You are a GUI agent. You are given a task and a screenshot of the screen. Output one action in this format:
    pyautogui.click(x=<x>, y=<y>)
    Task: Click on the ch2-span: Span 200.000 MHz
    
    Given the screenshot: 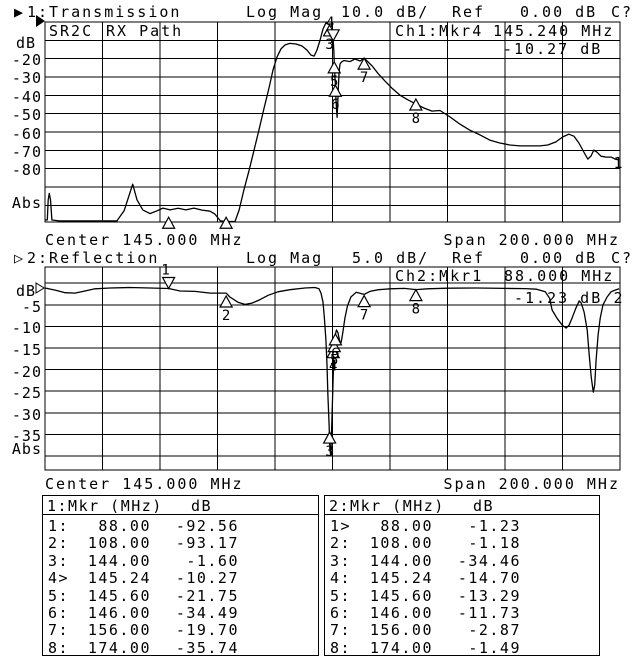 What is the action you would take?
    pyautogui.click(x=531, y=484)
    